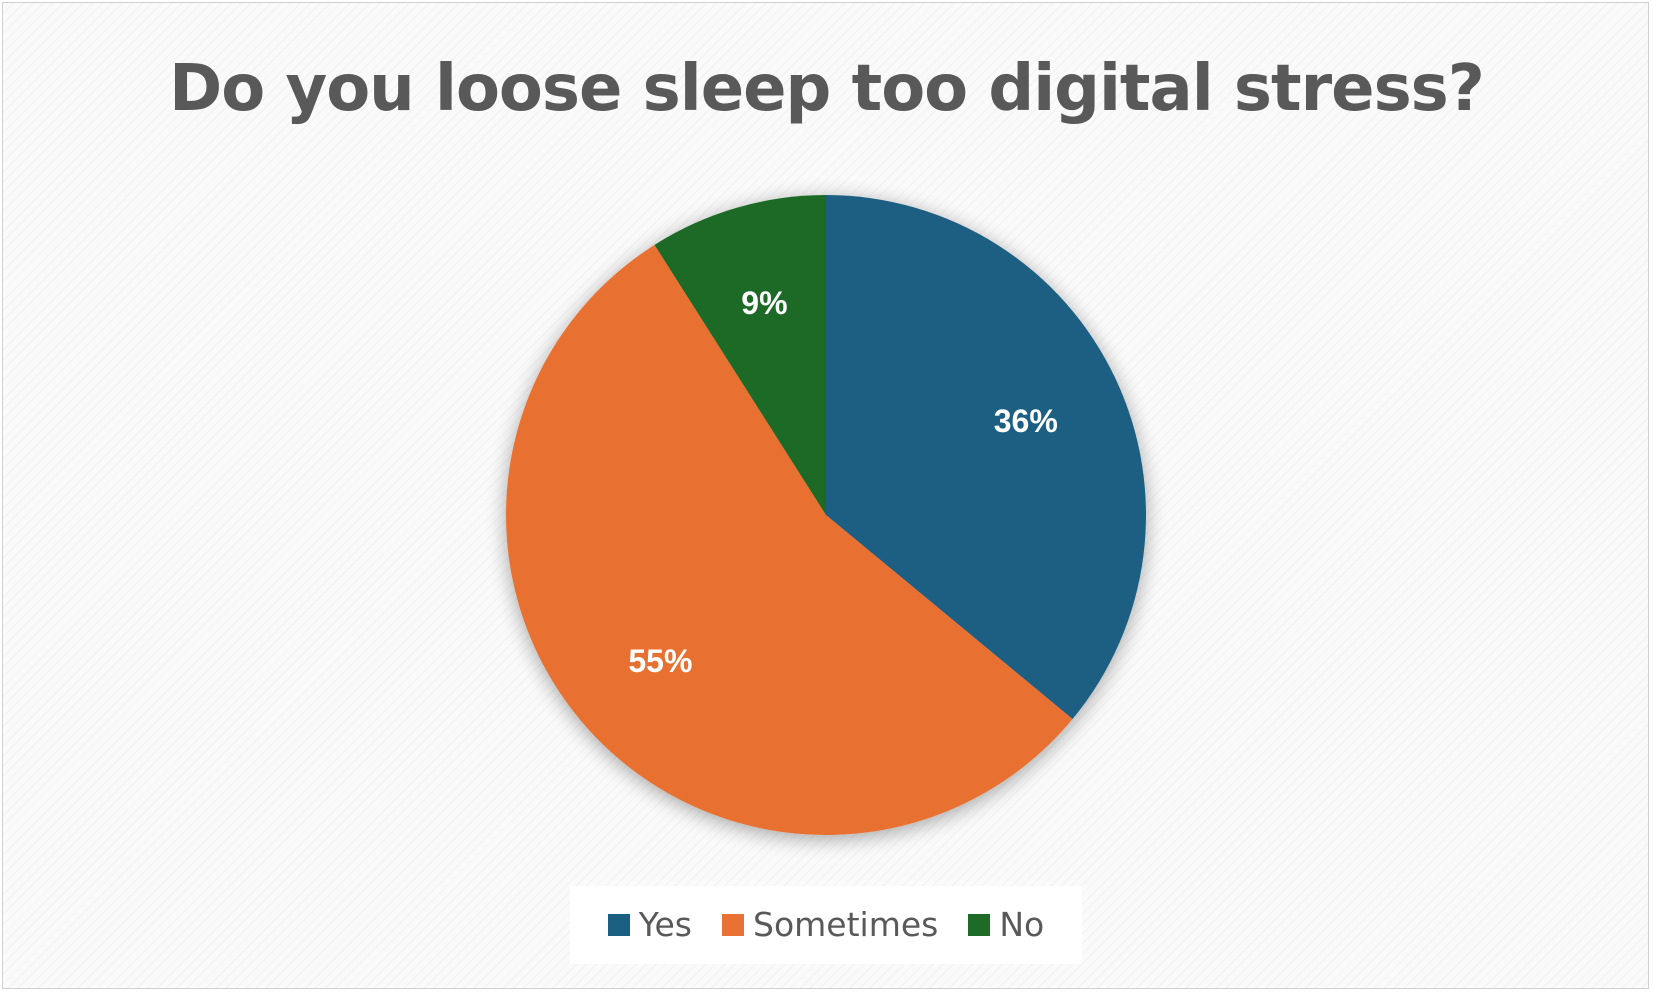  I want to click on legend-swatch-sometimes, so click(733, 925).